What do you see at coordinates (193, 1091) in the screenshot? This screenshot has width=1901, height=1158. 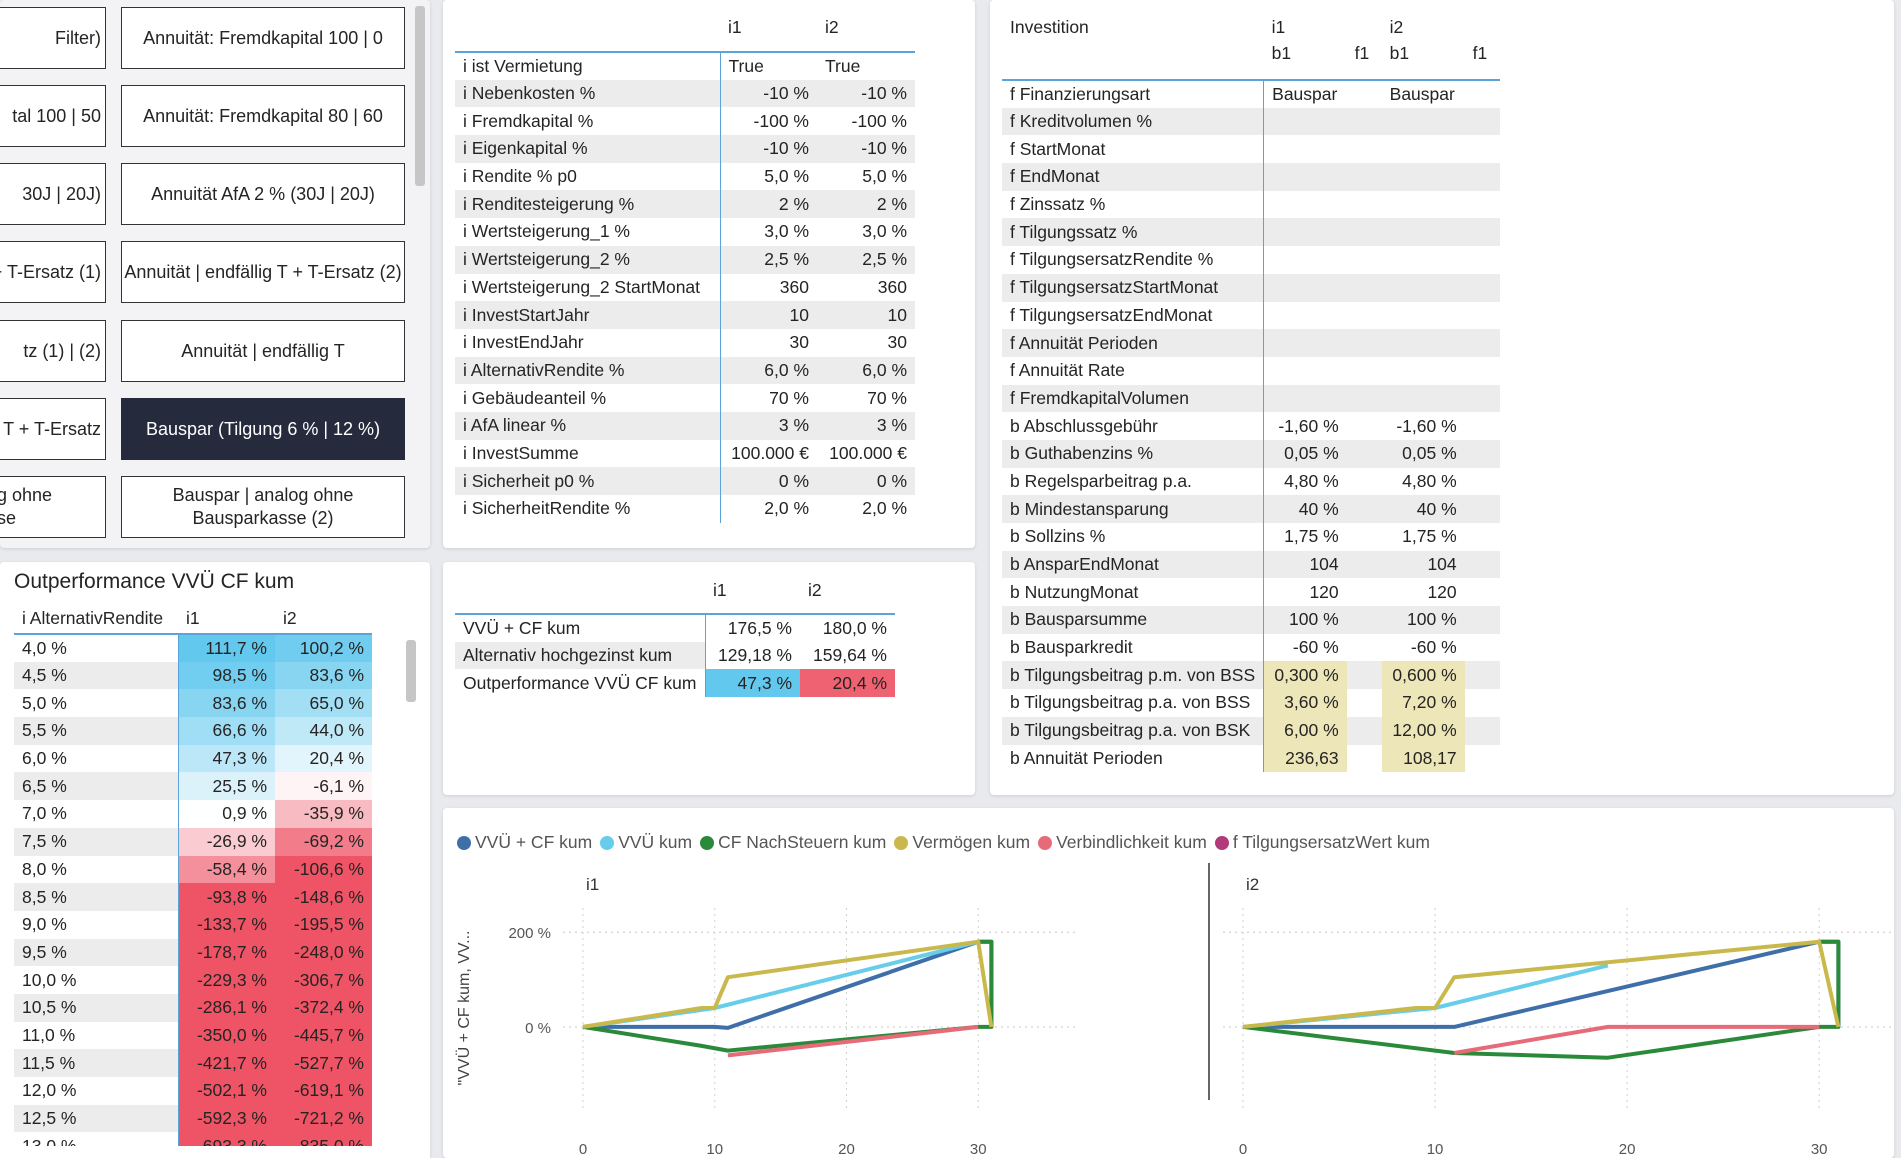 I see `table-row: 12,0 % -502,1 % -619,1 %` at bounding box center [193, 1091].